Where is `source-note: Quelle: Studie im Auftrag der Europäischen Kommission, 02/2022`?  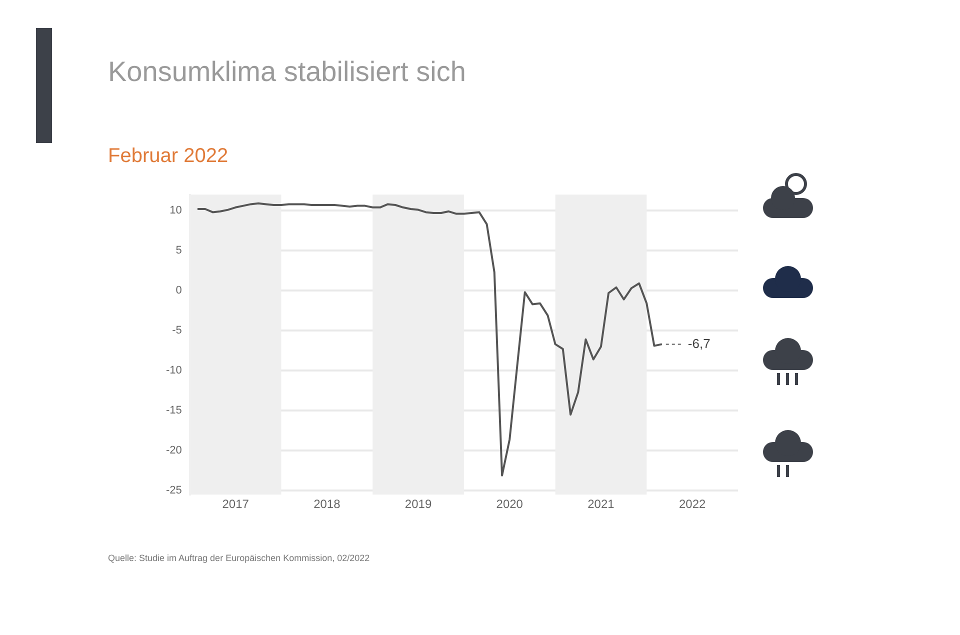 source-note: Quelle: Studie im Auftrag der Europäischen Kommission, 02/2022 is located at coordinates (239, 558).